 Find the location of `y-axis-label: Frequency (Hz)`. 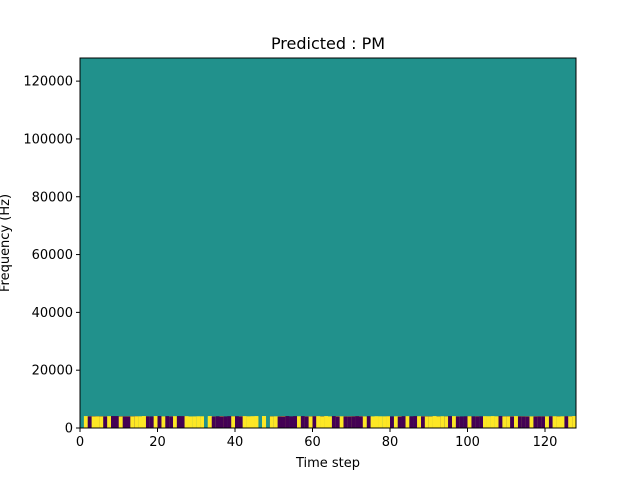

y-axis-label: Frequency (Hz) is located at coordinates (6, 243).